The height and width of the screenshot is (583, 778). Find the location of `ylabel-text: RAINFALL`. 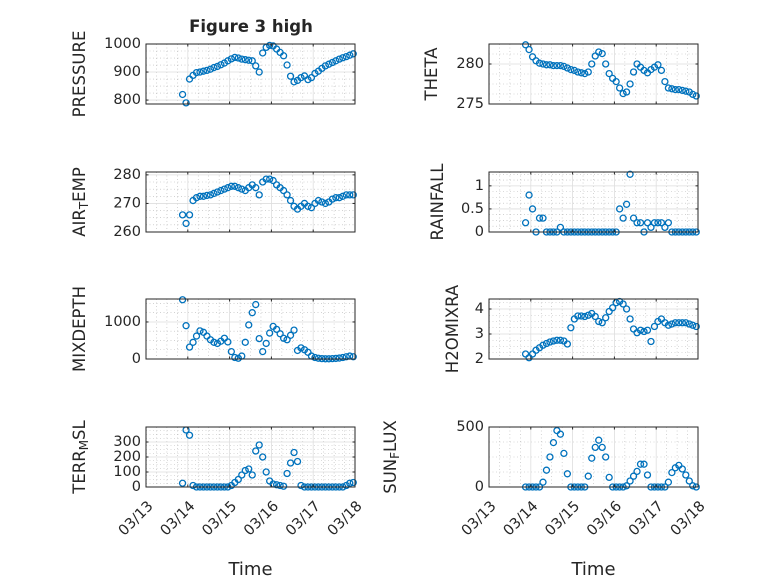

ylabel-text: RAINFALL is located at coordinates (437, 202).